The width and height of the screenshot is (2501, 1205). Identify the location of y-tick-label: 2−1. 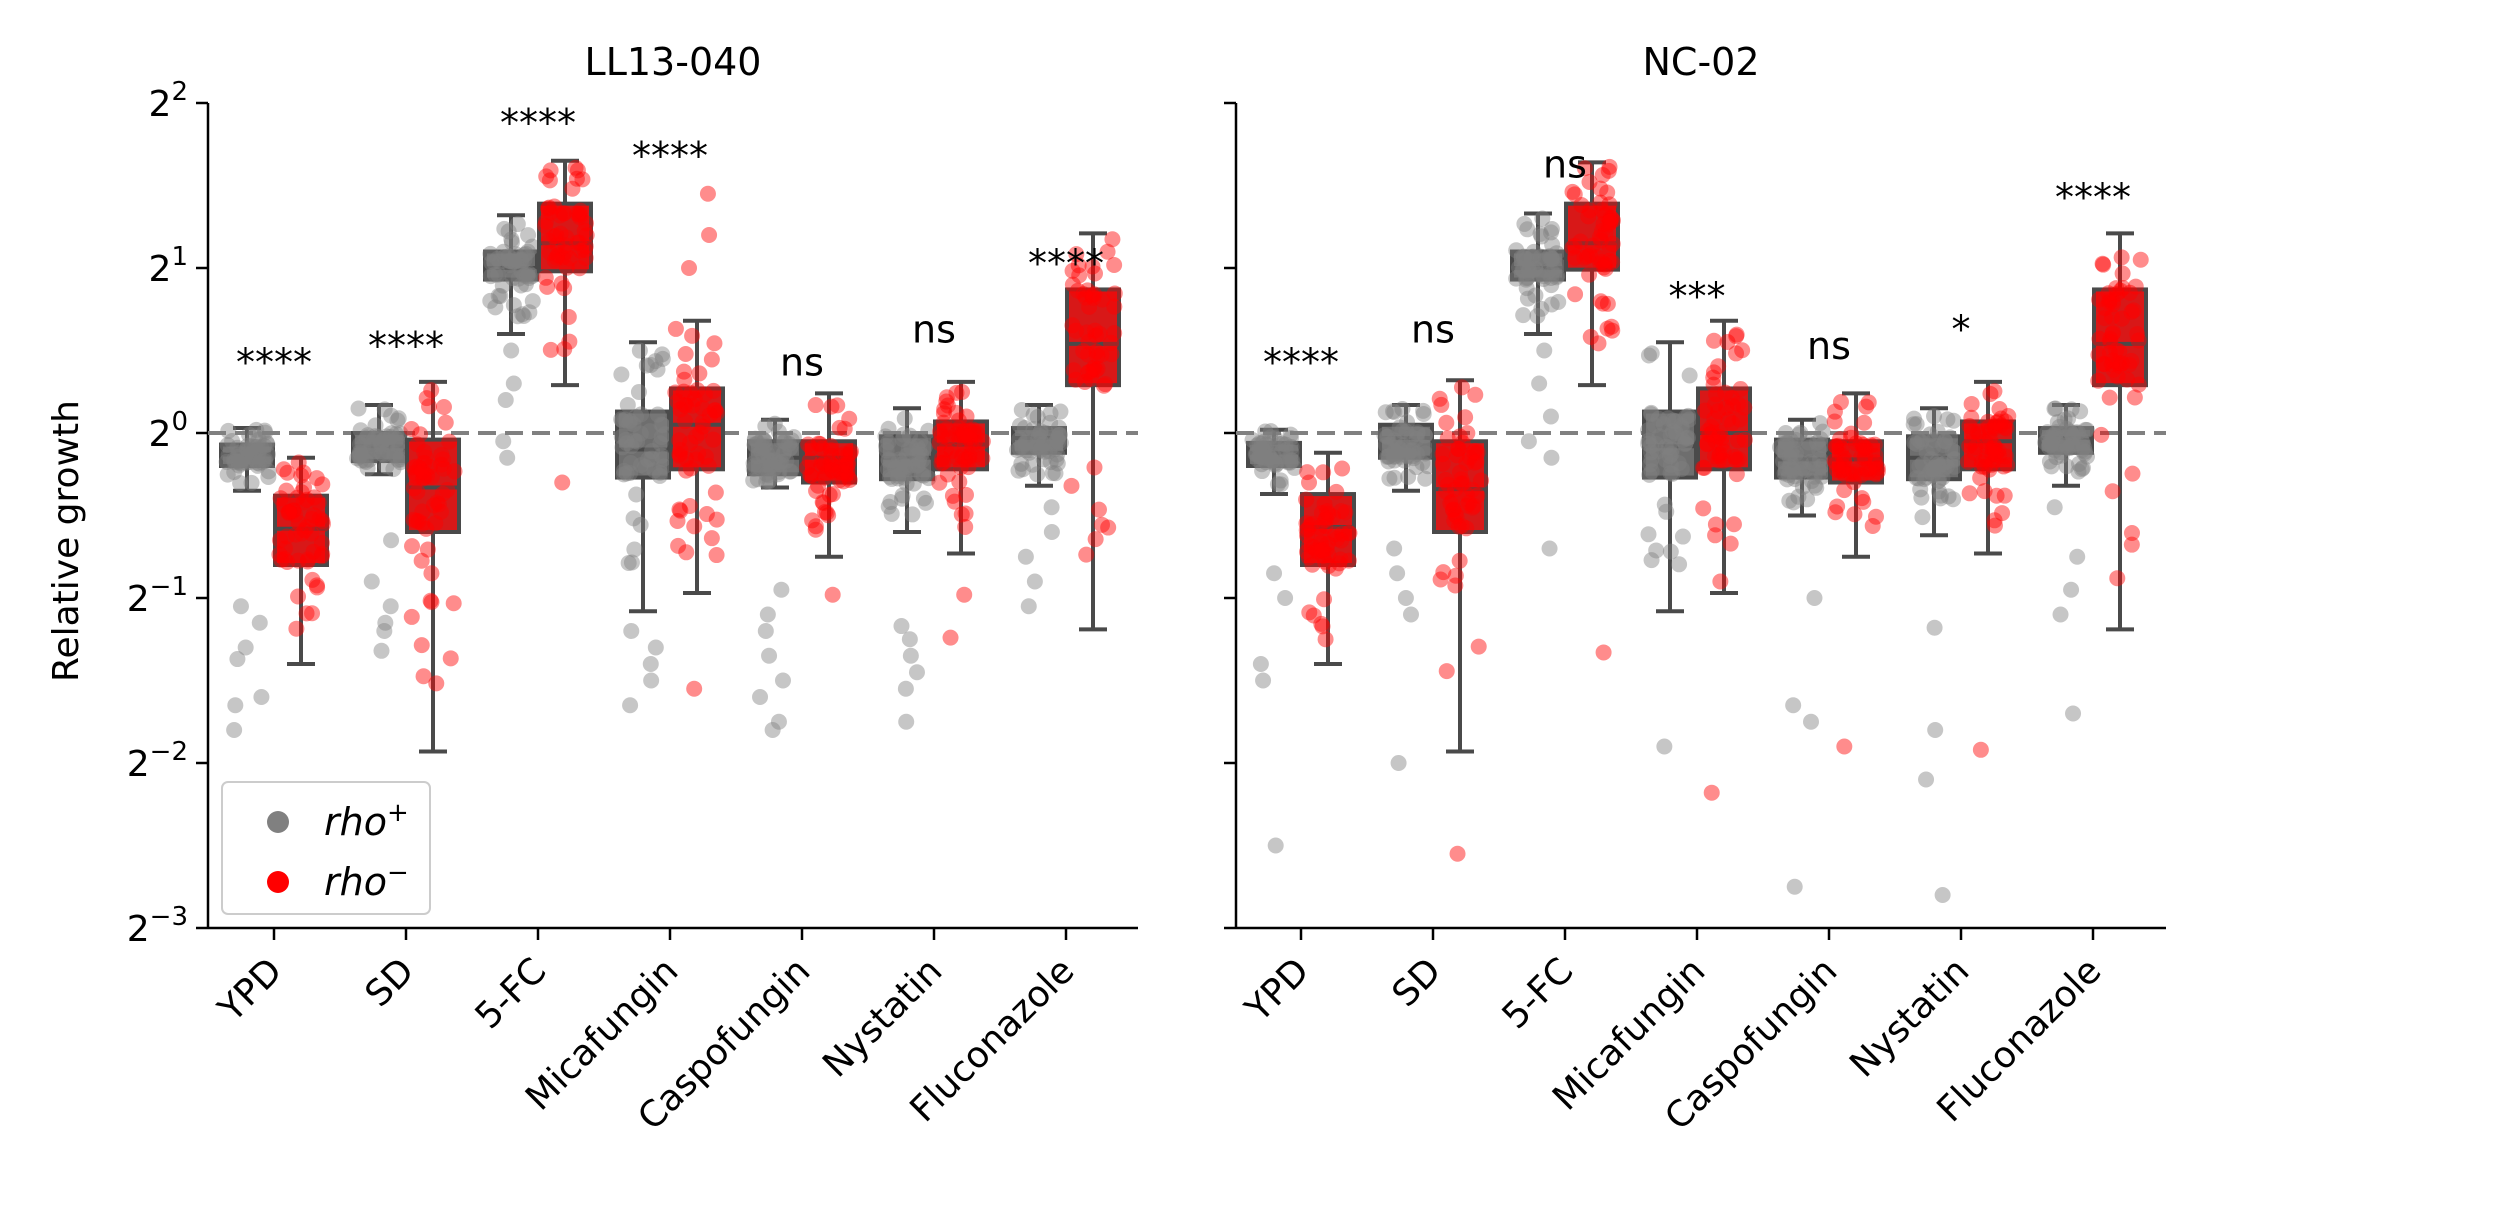
(157, 596).